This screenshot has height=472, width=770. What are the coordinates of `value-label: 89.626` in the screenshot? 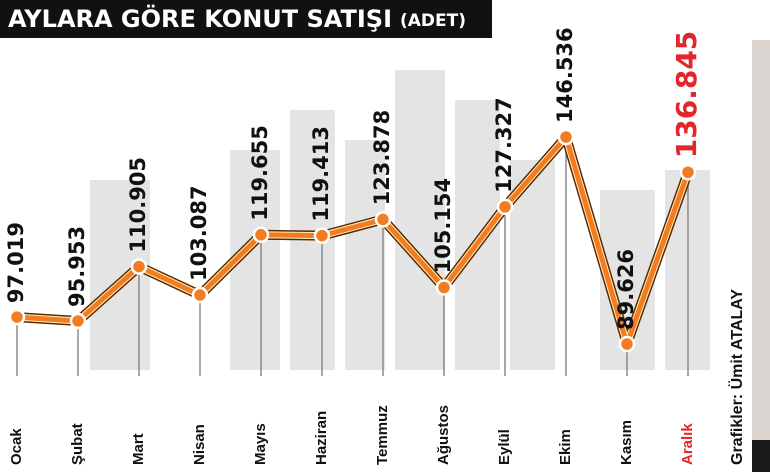 It's located at (626, 289).